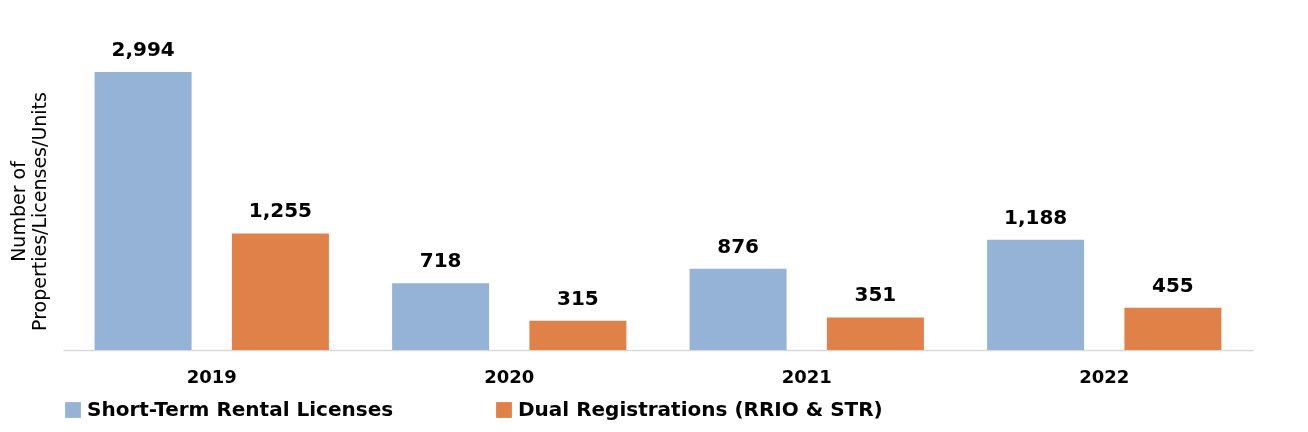  What do you see at coordinates (578, 297) in the screenshot?
I see `data-label: 315` at bounding box center [578, 297].